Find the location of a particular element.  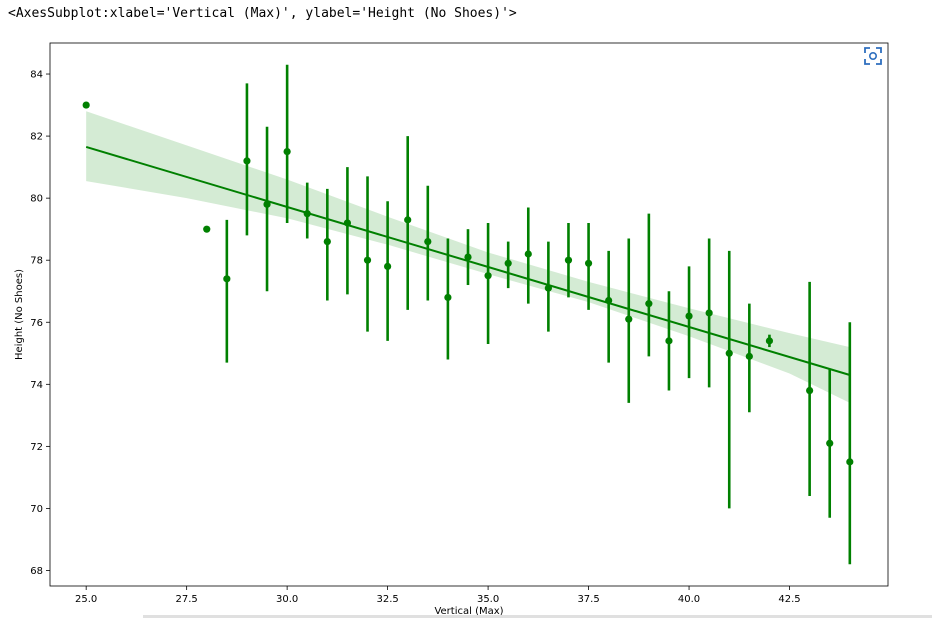

y-tick-label: 74 is located at coordinates (36, 385).